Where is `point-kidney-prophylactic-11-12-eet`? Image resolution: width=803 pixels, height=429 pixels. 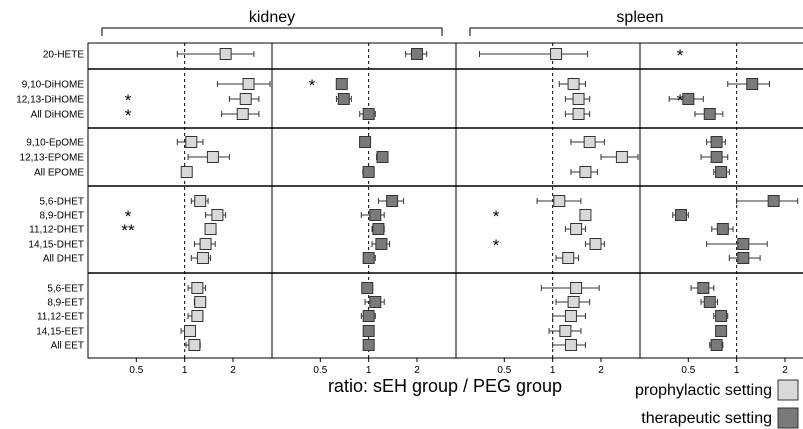 point-kidney-prophylactic-11-12-eet is located at coordinates (197, 316).